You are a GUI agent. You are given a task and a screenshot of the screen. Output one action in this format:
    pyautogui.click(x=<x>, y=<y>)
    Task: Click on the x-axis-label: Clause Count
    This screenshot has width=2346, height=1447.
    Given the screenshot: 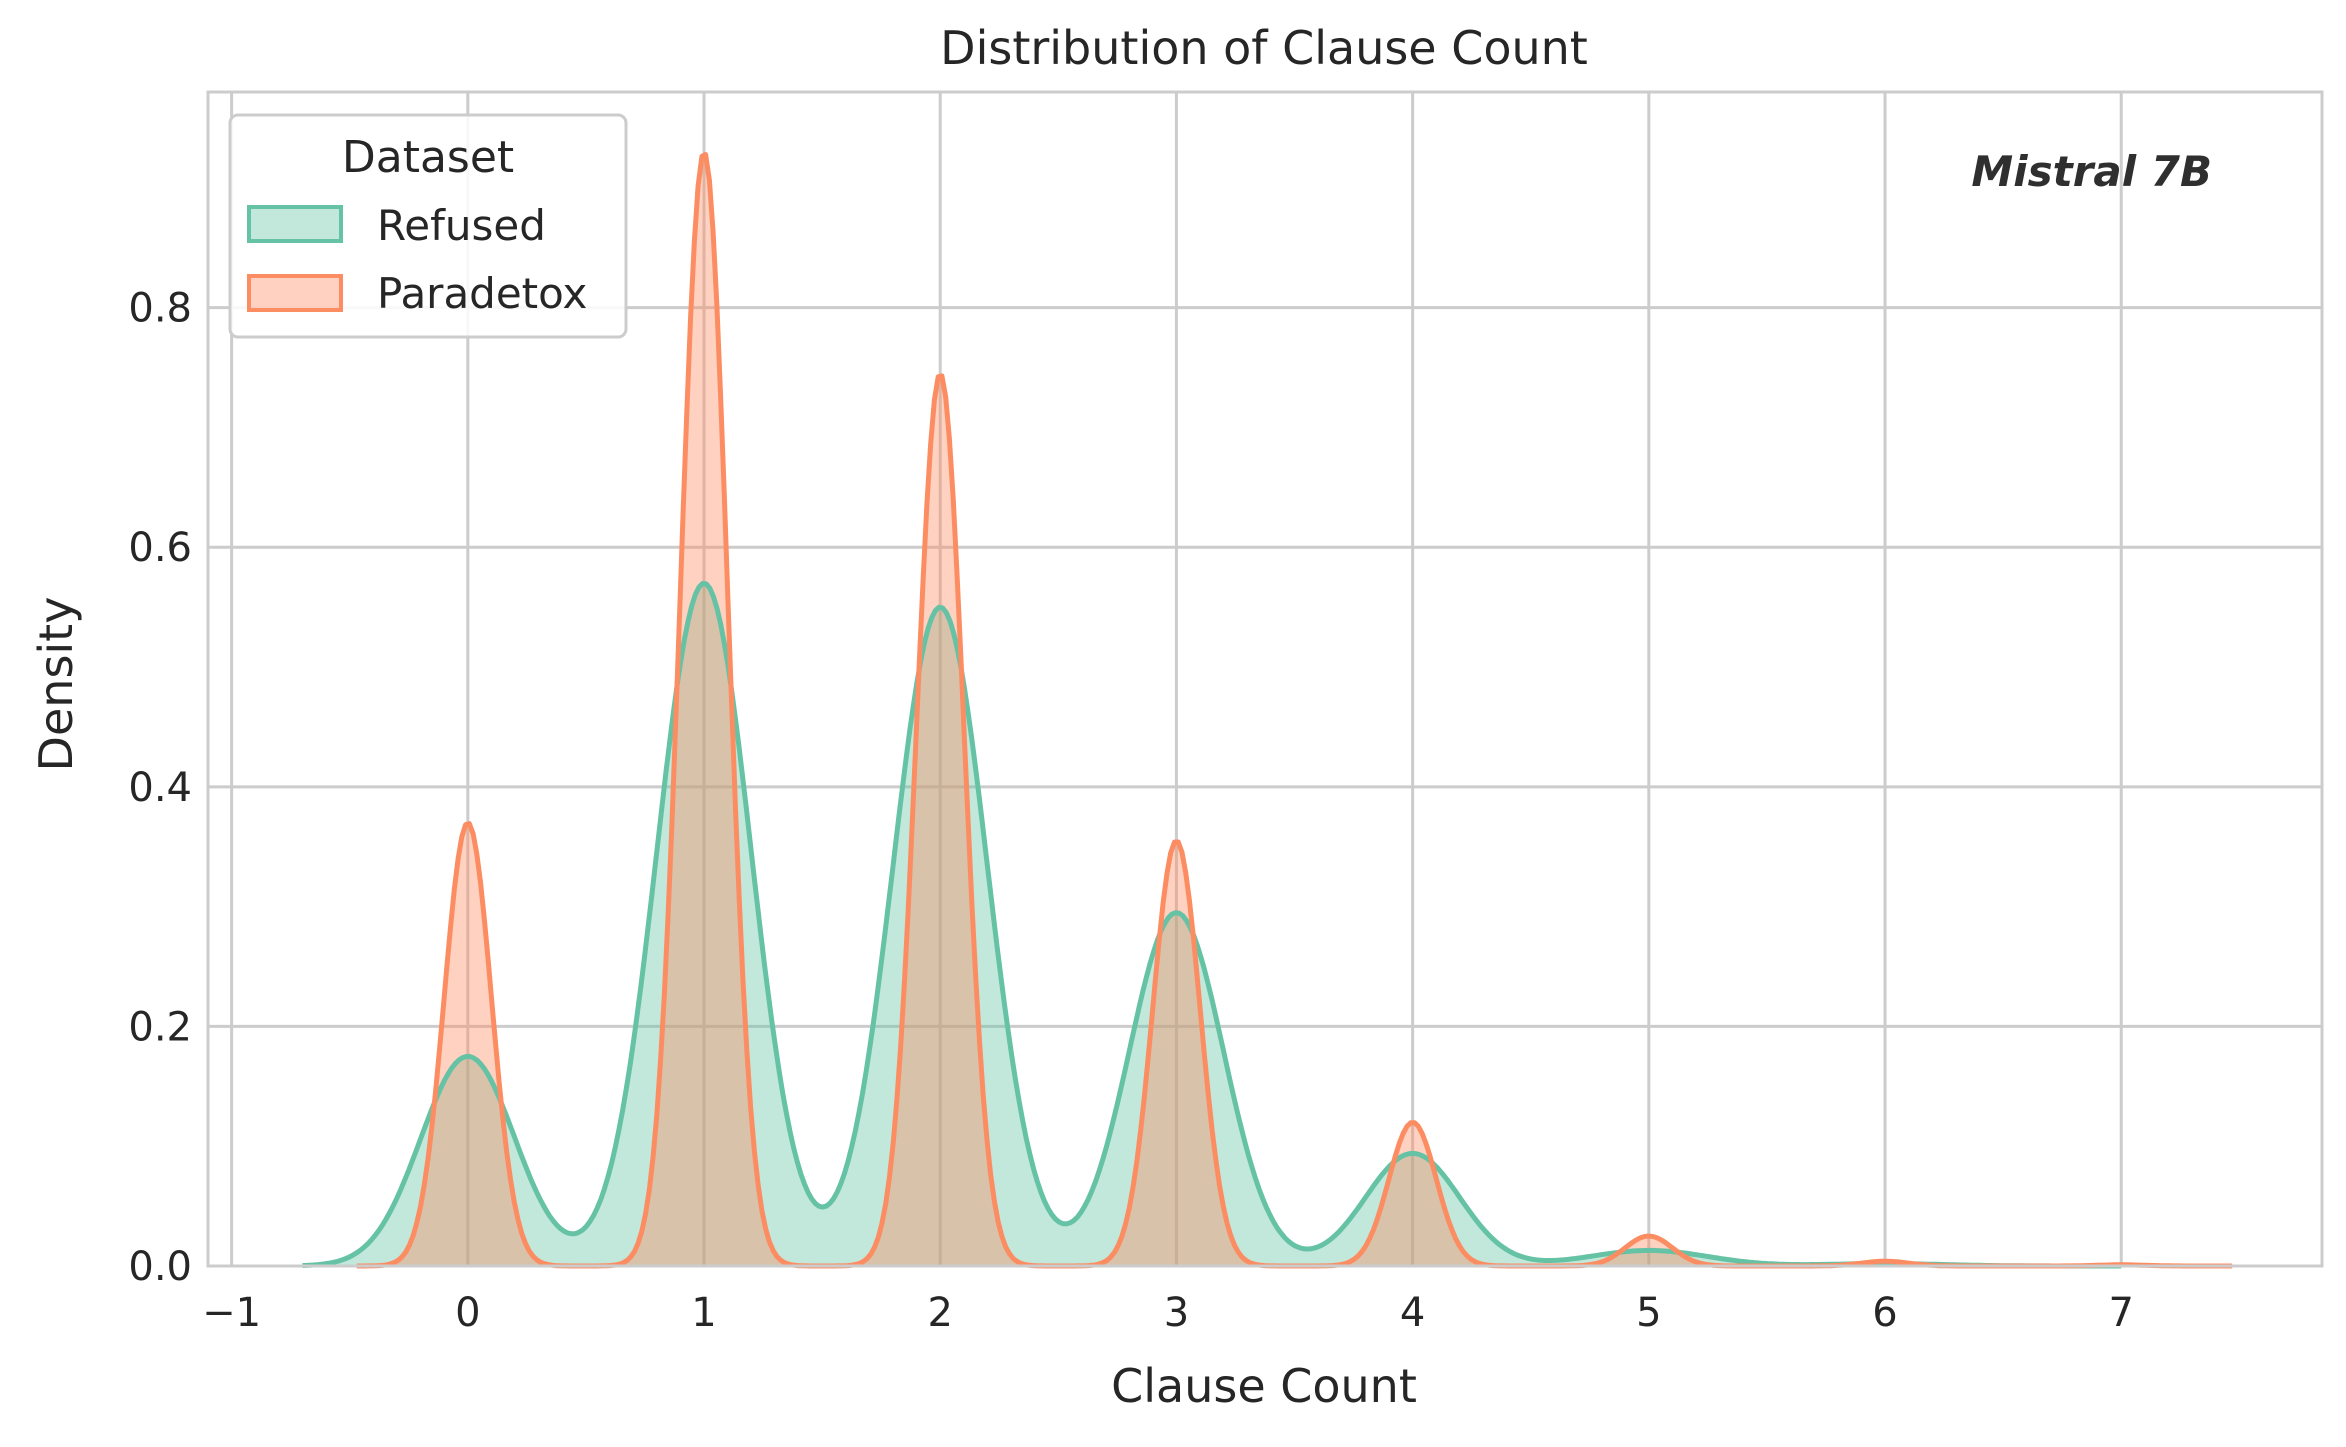 What is the action you would take?
    pyautogui.click(x=1264, y=1386)
    